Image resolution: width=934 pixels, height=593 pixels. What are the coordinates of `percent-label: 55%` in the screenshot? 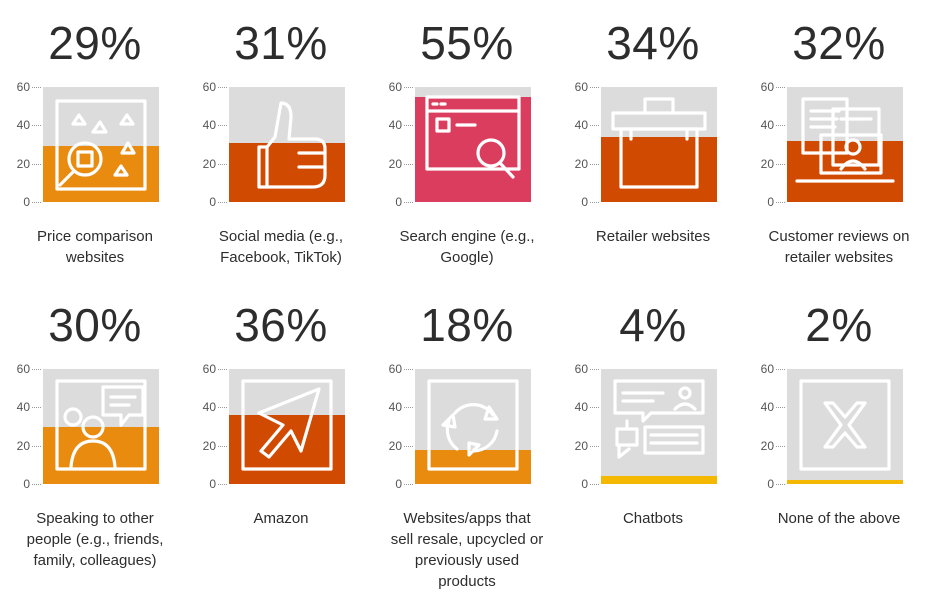 It's located at (467, 43).